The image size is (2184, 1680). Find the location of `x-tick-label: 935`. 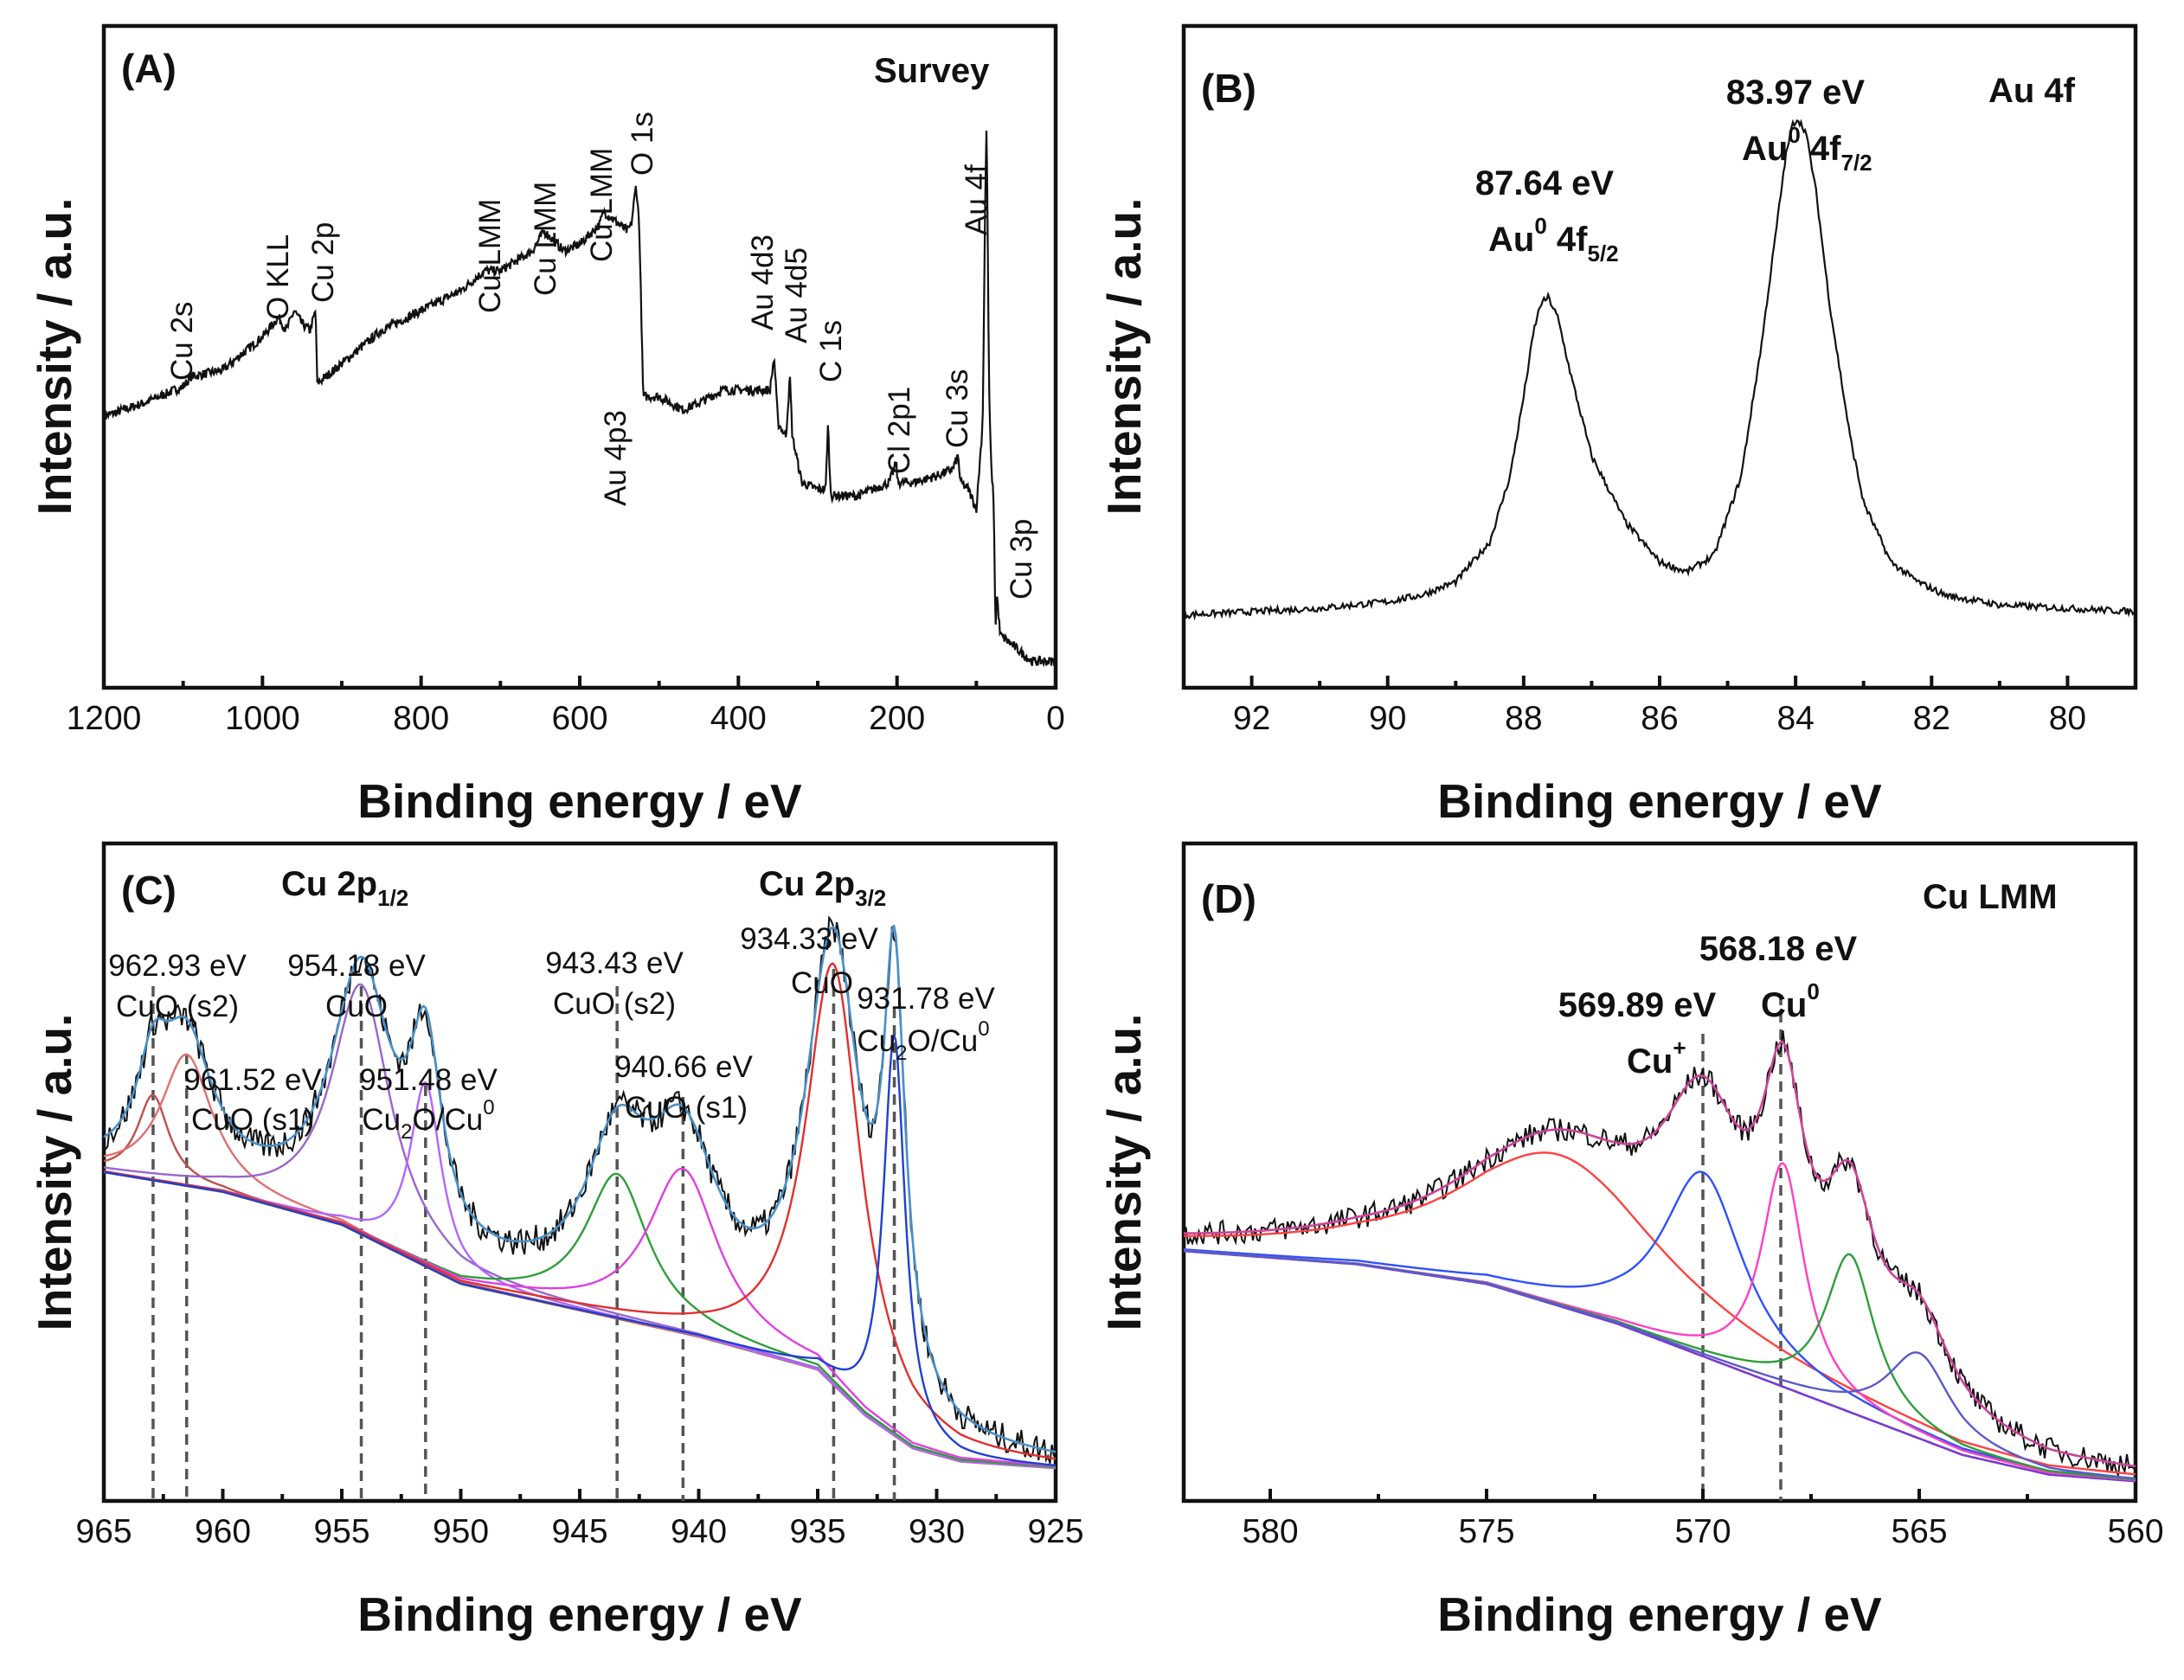

x-tick-label: 935 is located at coordinates (817, 1531).